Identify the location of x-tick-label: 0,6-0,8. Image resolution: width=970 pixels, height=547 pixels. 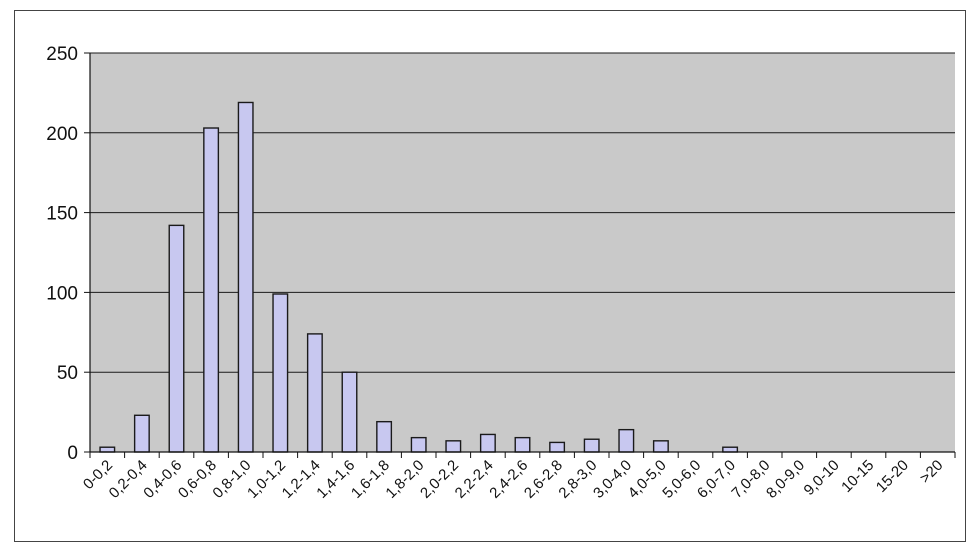
(197, 479).